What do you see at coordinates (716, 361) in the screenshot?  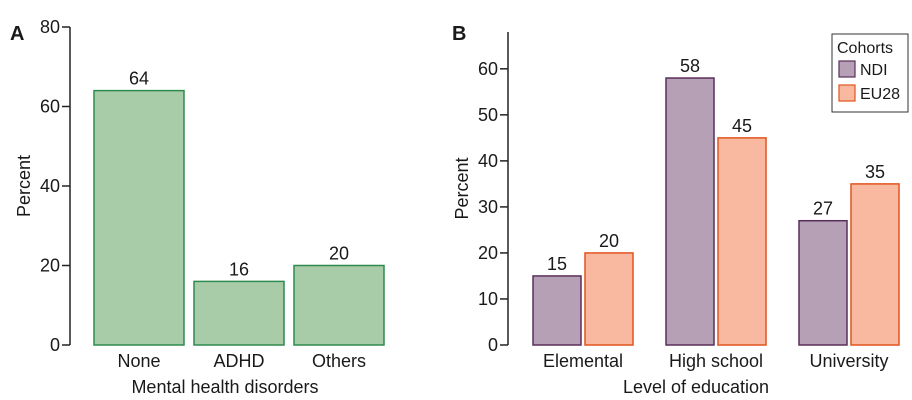 I see `x-tick-label: High school` at bounding box center [716, 361].